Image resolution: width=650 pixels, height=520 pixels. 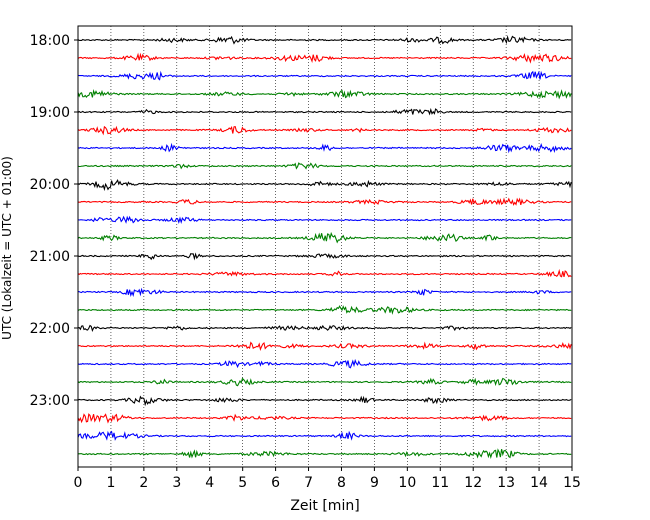 I want to click on x-axis-label: Zeit [min], so click(x=324, y=506).